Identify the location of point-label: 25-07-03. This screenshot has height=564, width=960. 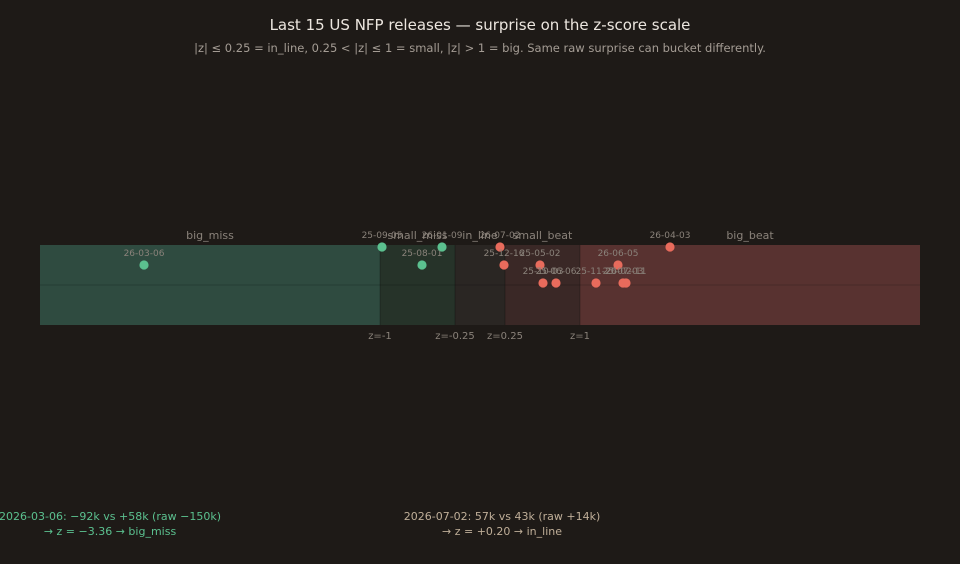
(623, 272).